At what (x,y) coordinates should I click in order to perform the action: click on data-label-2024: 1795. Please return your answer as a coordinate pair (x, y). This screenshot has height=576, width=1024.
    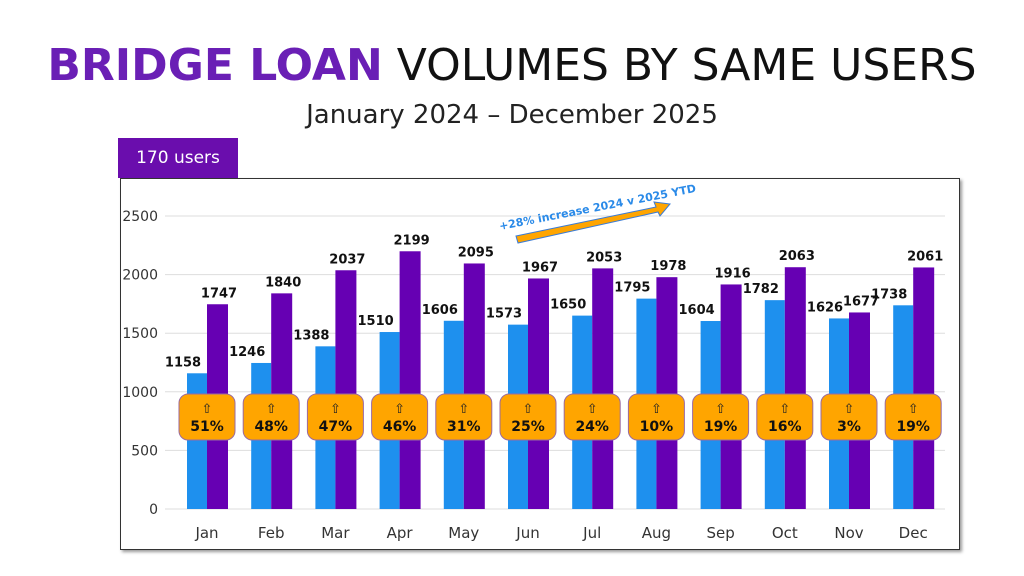
    Looking at the image, I should click on (632, 288).